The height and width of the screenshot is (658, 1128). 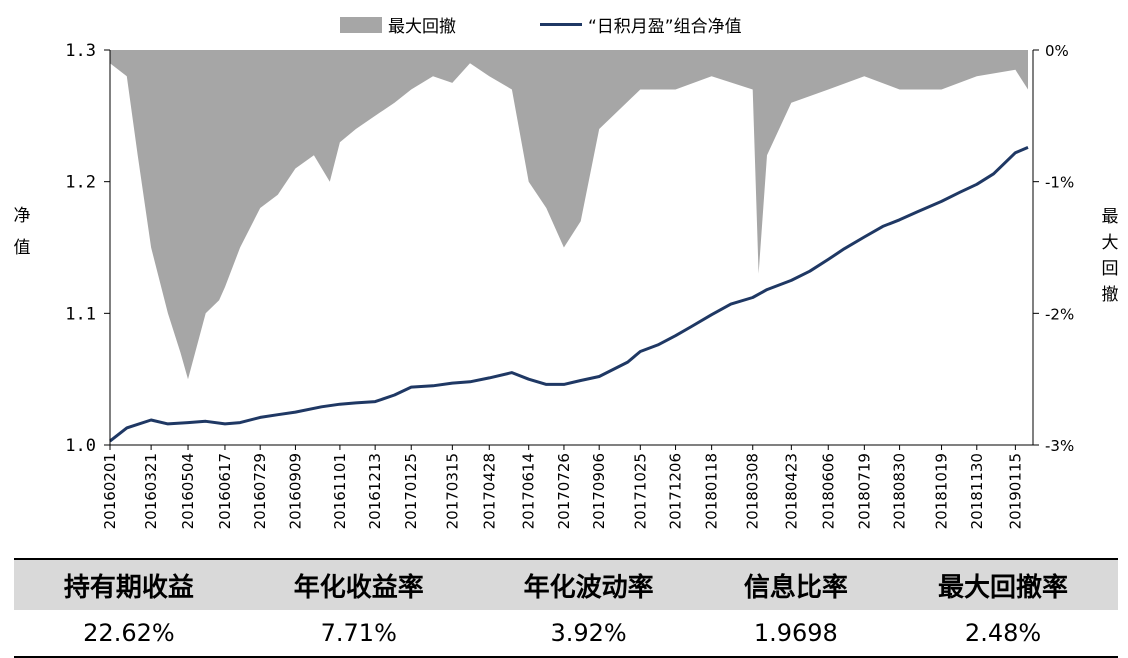 I want to click on x-tick-label: 20161213, so click(x=375, y=491).